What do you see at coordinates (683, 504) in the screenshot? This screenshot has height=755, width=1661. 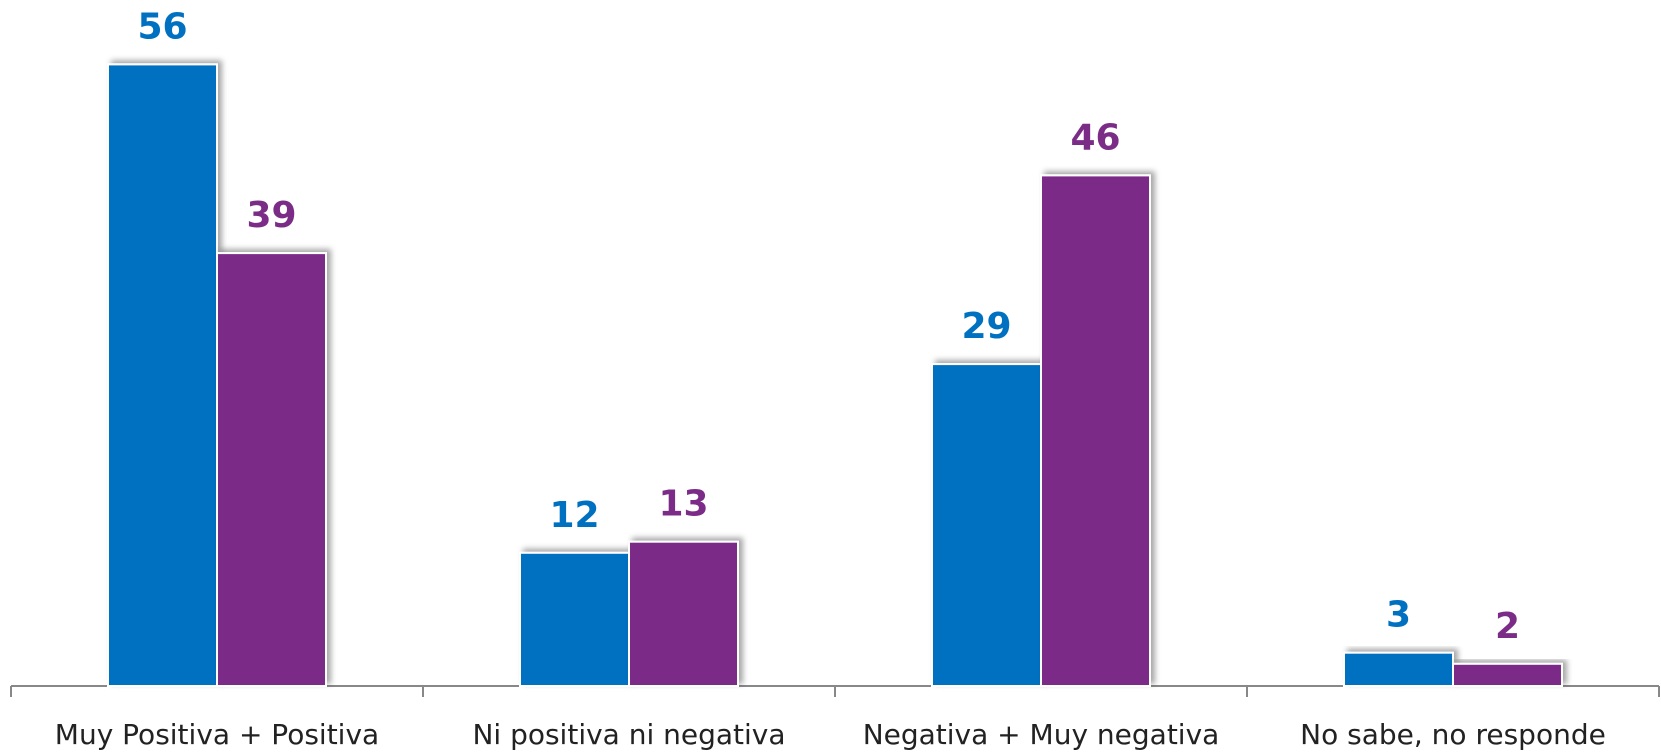 I see `value-label: 13` at bounding box center [683, 504].